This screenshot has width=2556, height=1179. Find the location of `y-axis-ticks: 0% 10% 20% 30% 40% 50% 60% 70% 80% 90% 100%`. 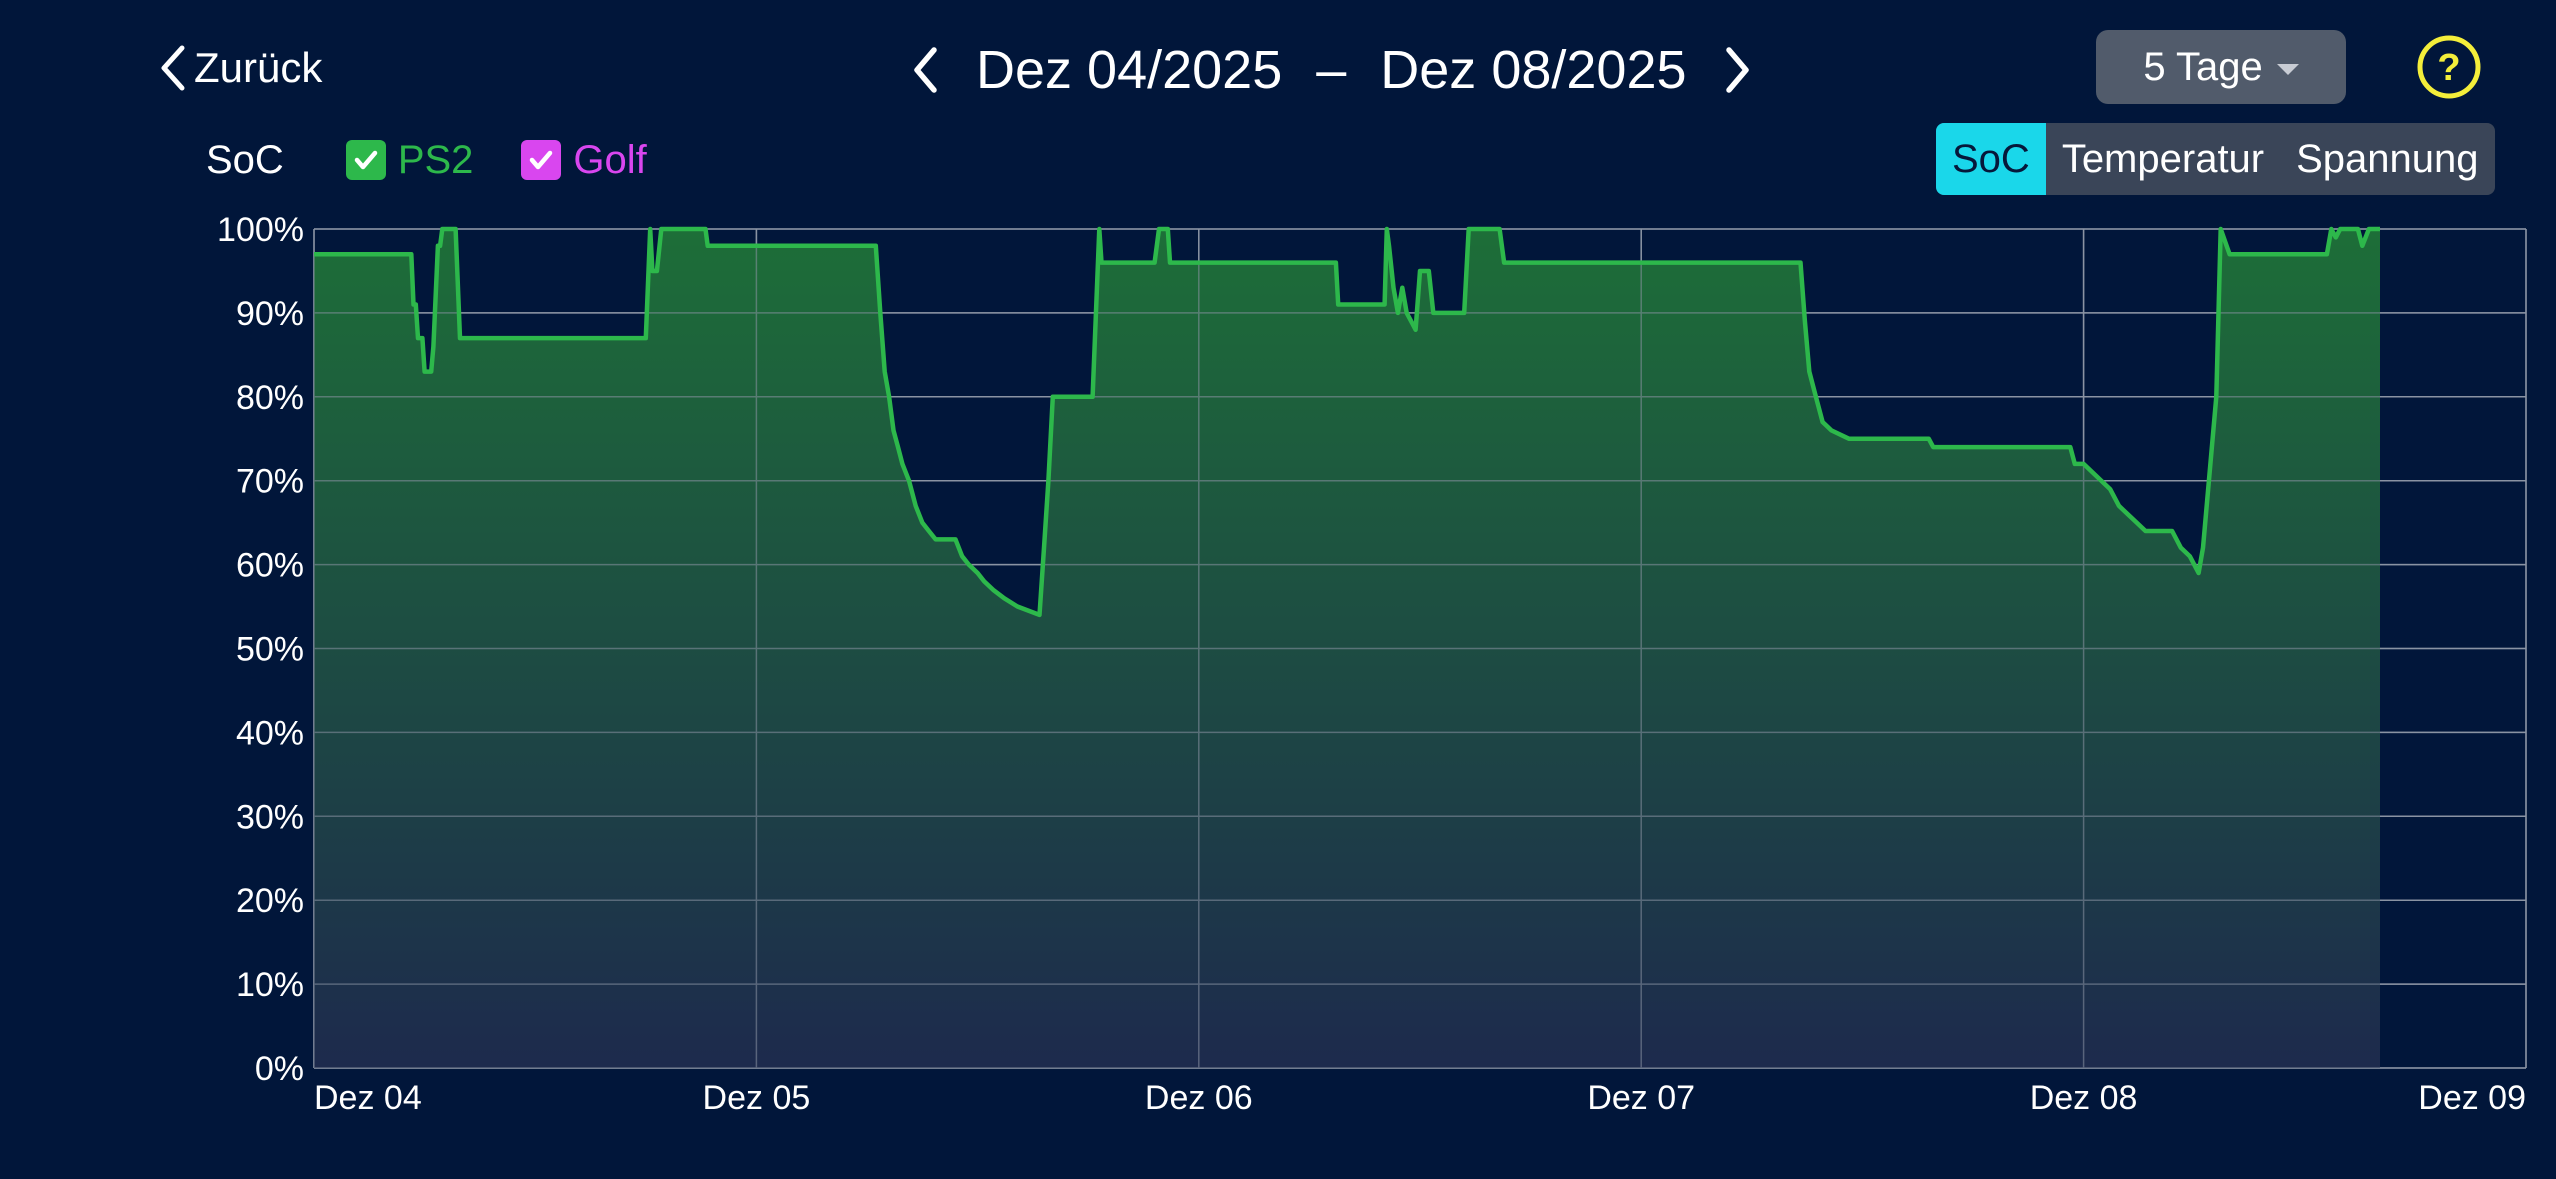

y-axis-ticks: 0% 10% 20% 30% 40% 50% 60% 70% 80% 90% 100% is located at coordinates (260, 649).